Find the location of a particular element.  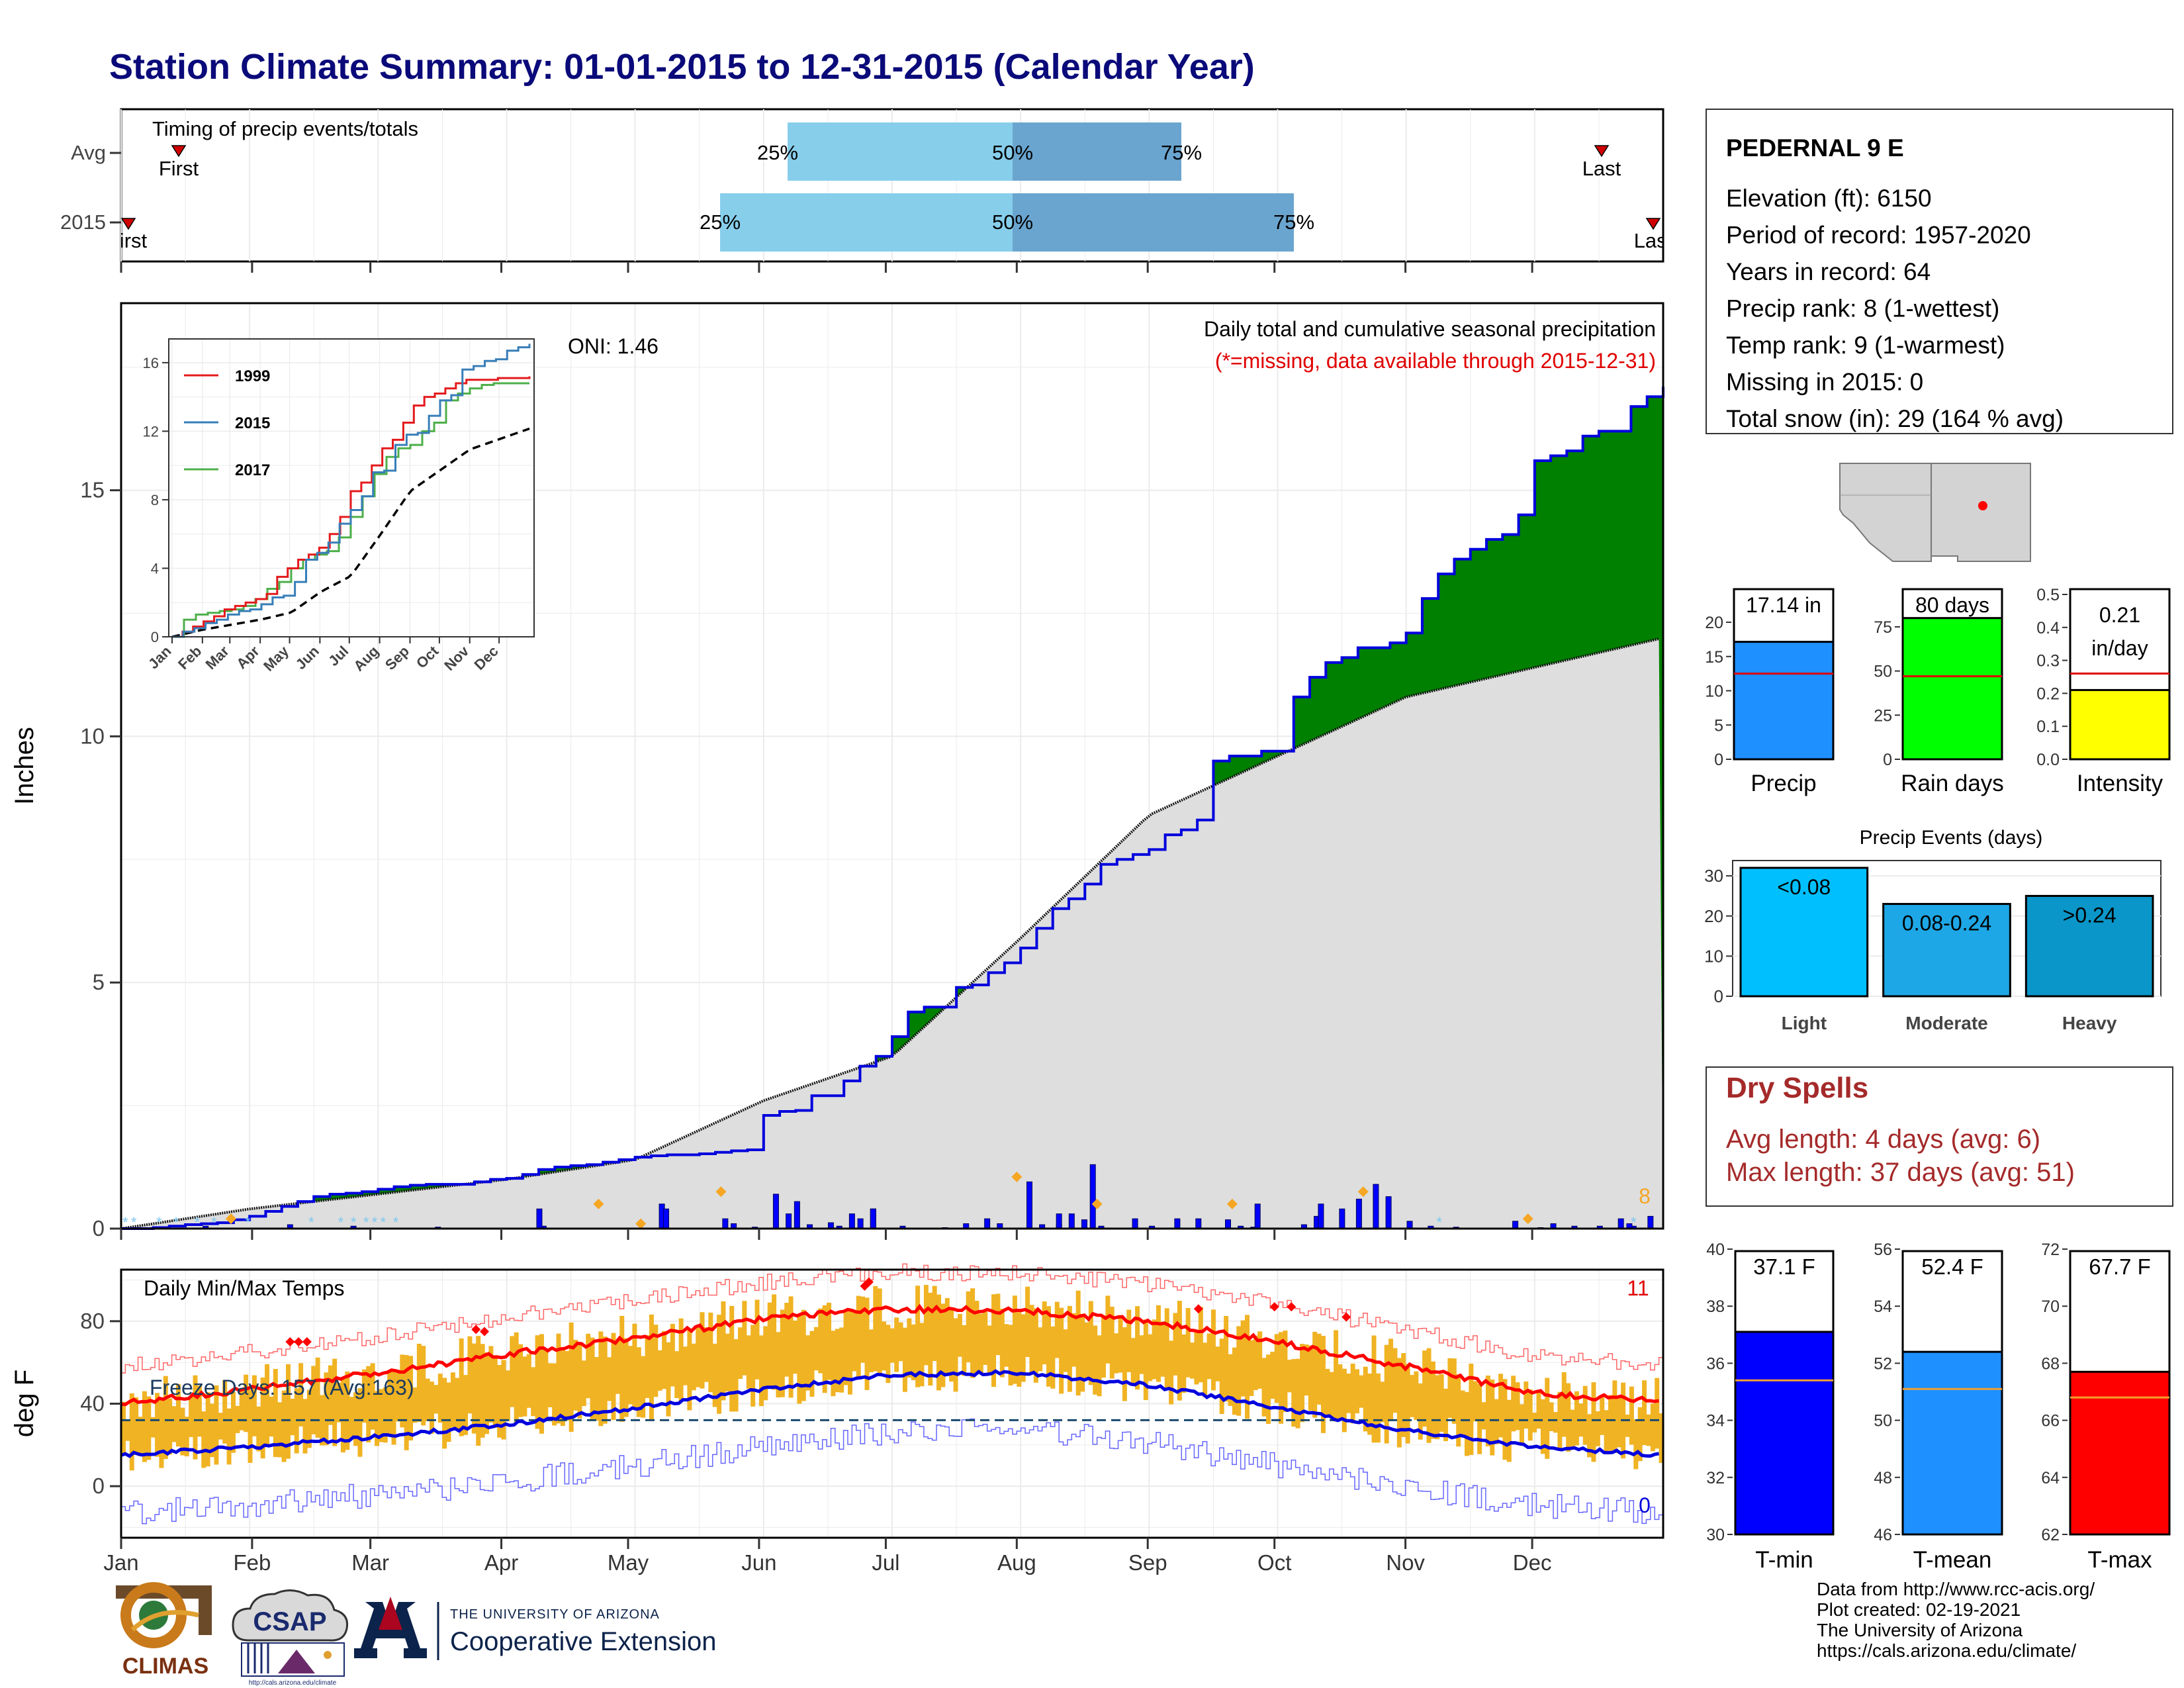

month-tick-label: Feb is located at coordinates (252, 1562).